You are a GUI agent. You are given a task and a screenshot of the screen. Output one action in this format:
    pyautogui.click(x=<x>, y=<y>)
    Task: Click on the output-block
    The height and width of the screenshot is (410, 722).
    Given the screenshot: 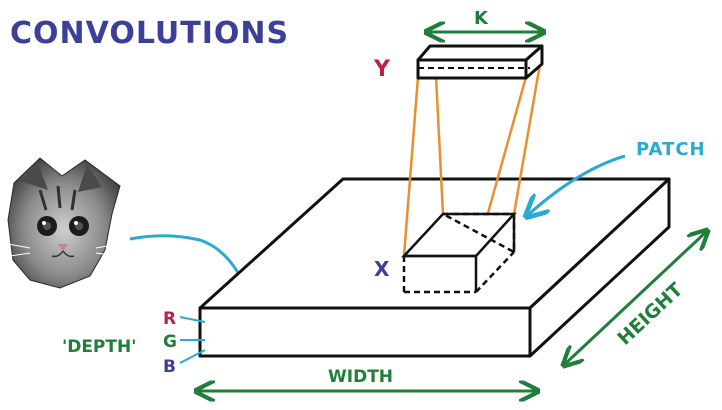 What is the action you would take?
    pyautogui.click(x=480, y=62)
    